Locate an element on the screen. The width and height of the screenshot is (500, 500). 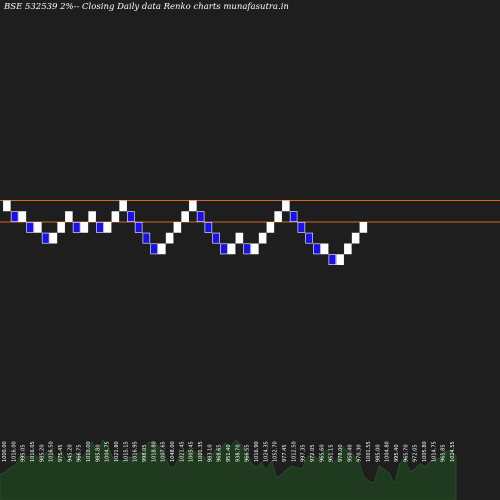
brick-price-label: 965.70 is located at coordinates (406, 454).